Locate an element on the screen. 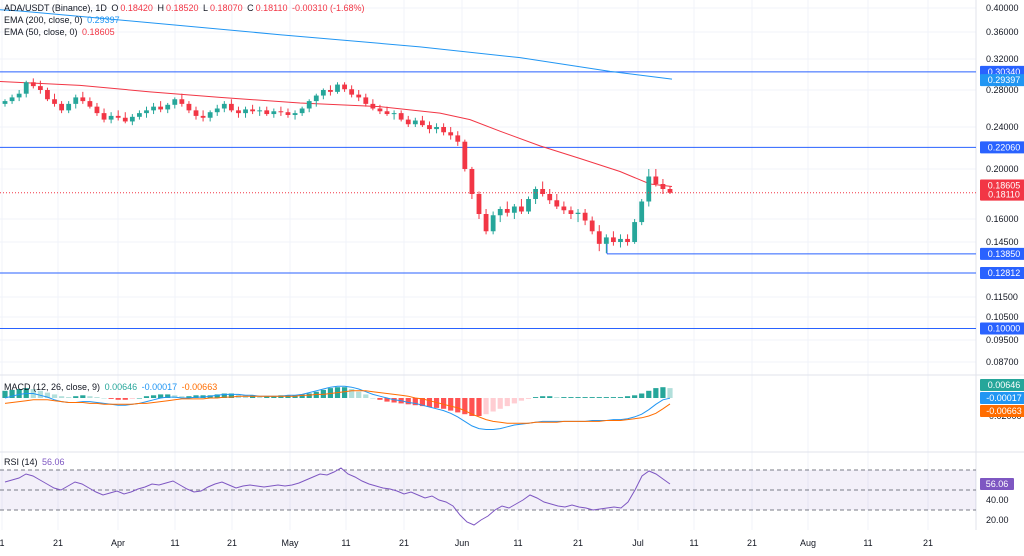  rsi-legend: RSI (14) 56.06 is located at coordinates (35, 462).